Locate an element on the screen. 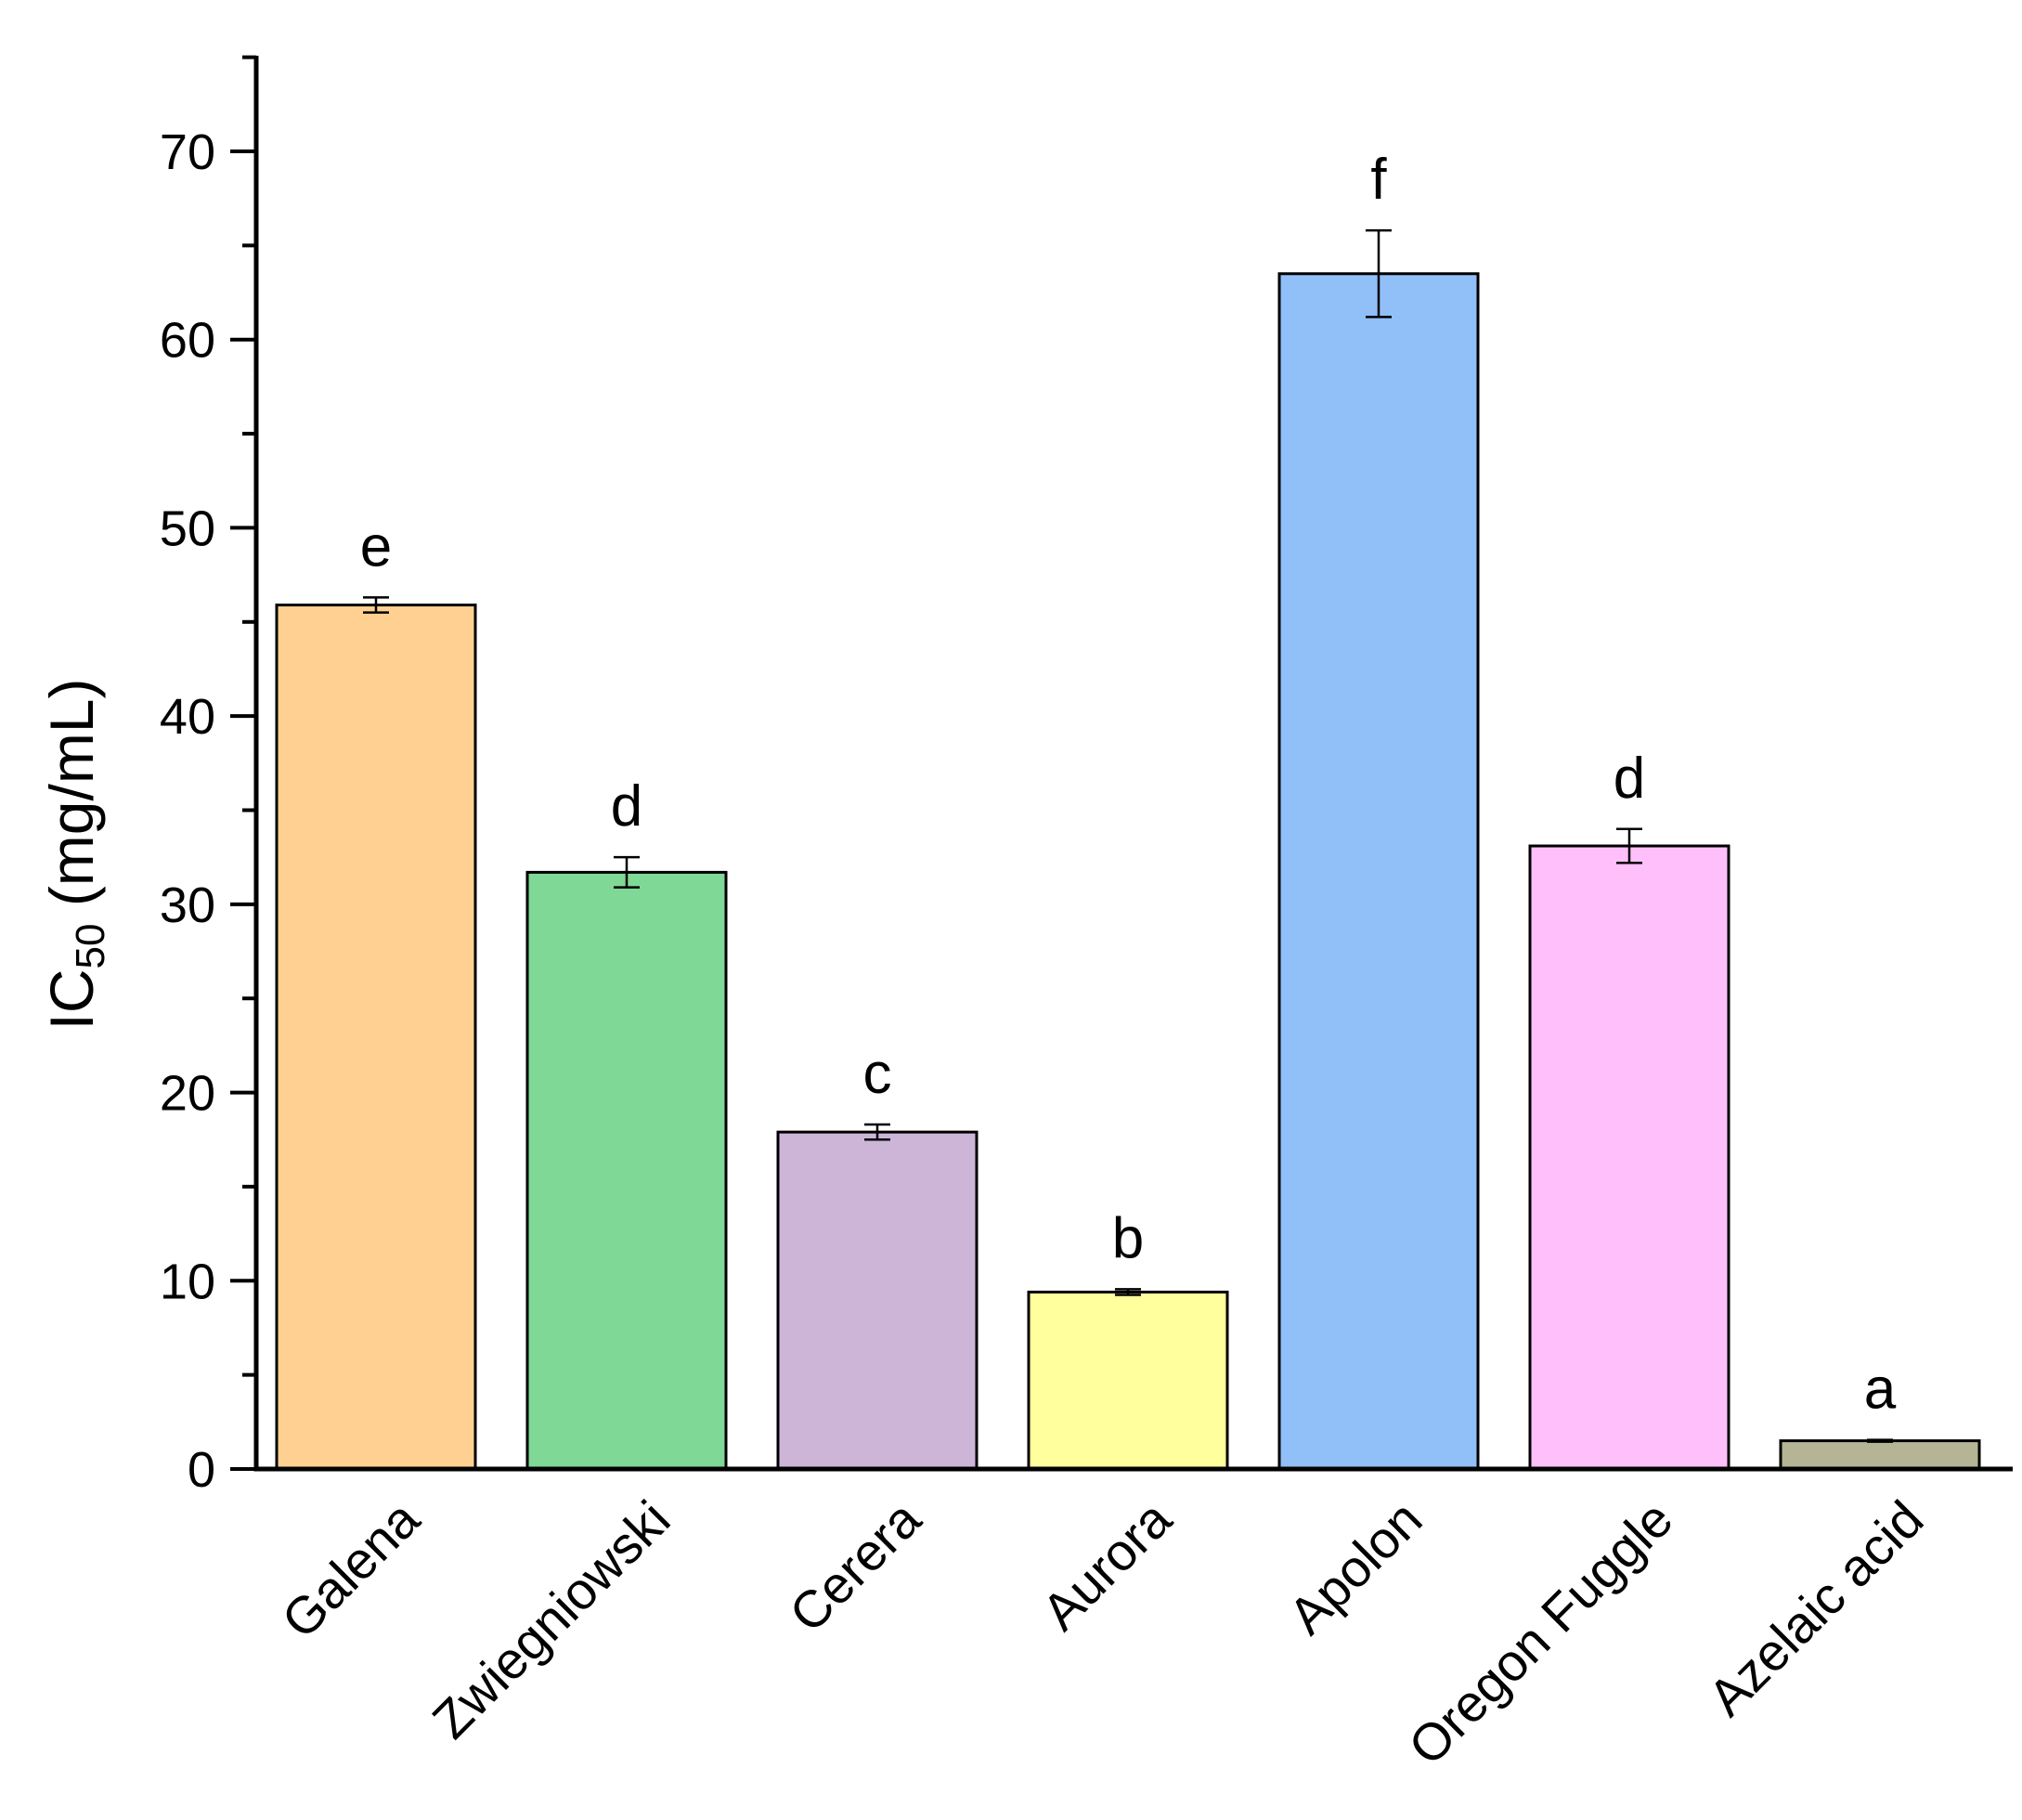 Image resolution: width=2022 pixels, height=1820 pixels. y-tick-label: 40 is located at coordinates (188, 717).